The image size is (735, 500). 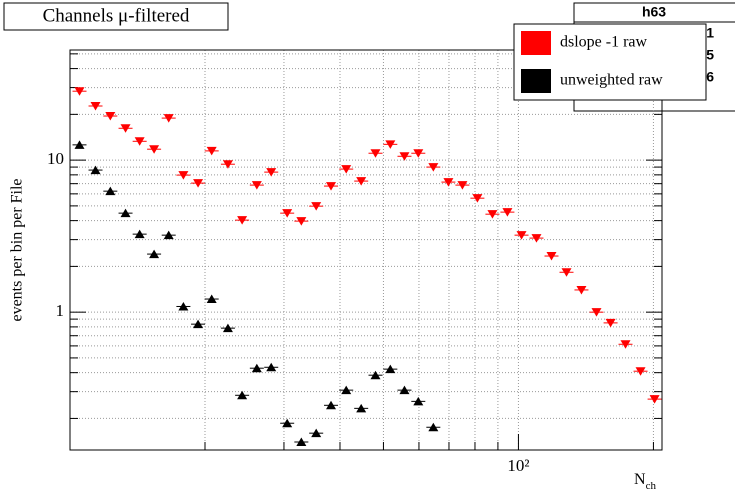 What do you see at coordinates (536, 43) in the screenshot?
I see `legend-swatch` at bounding box center [536, 43].